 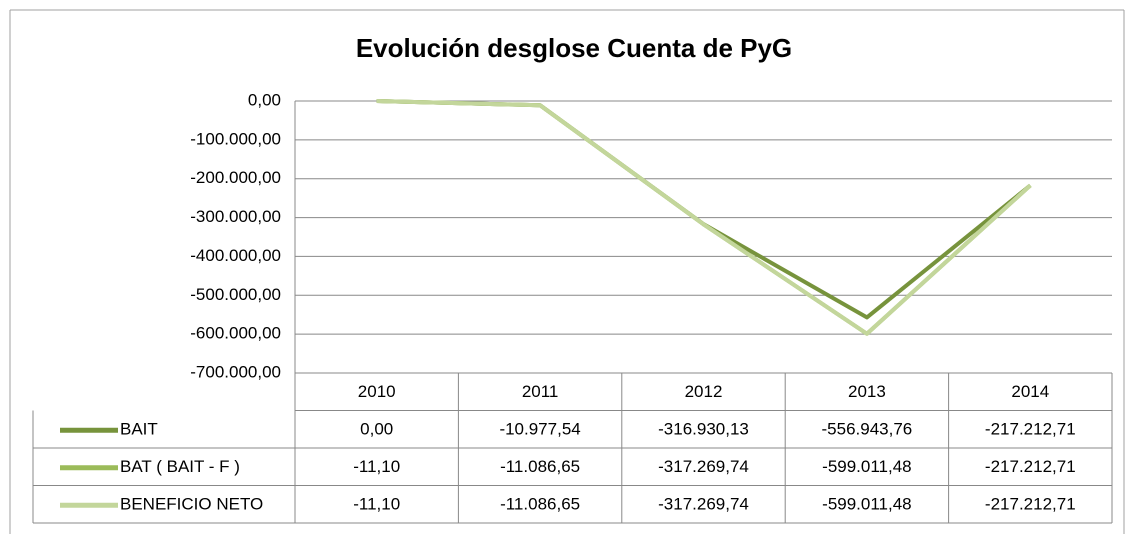 What do you see at coordinates (377, 391) in the screenshot?
I see `x-tick-label: 2010` at bounding box center [377, 391].